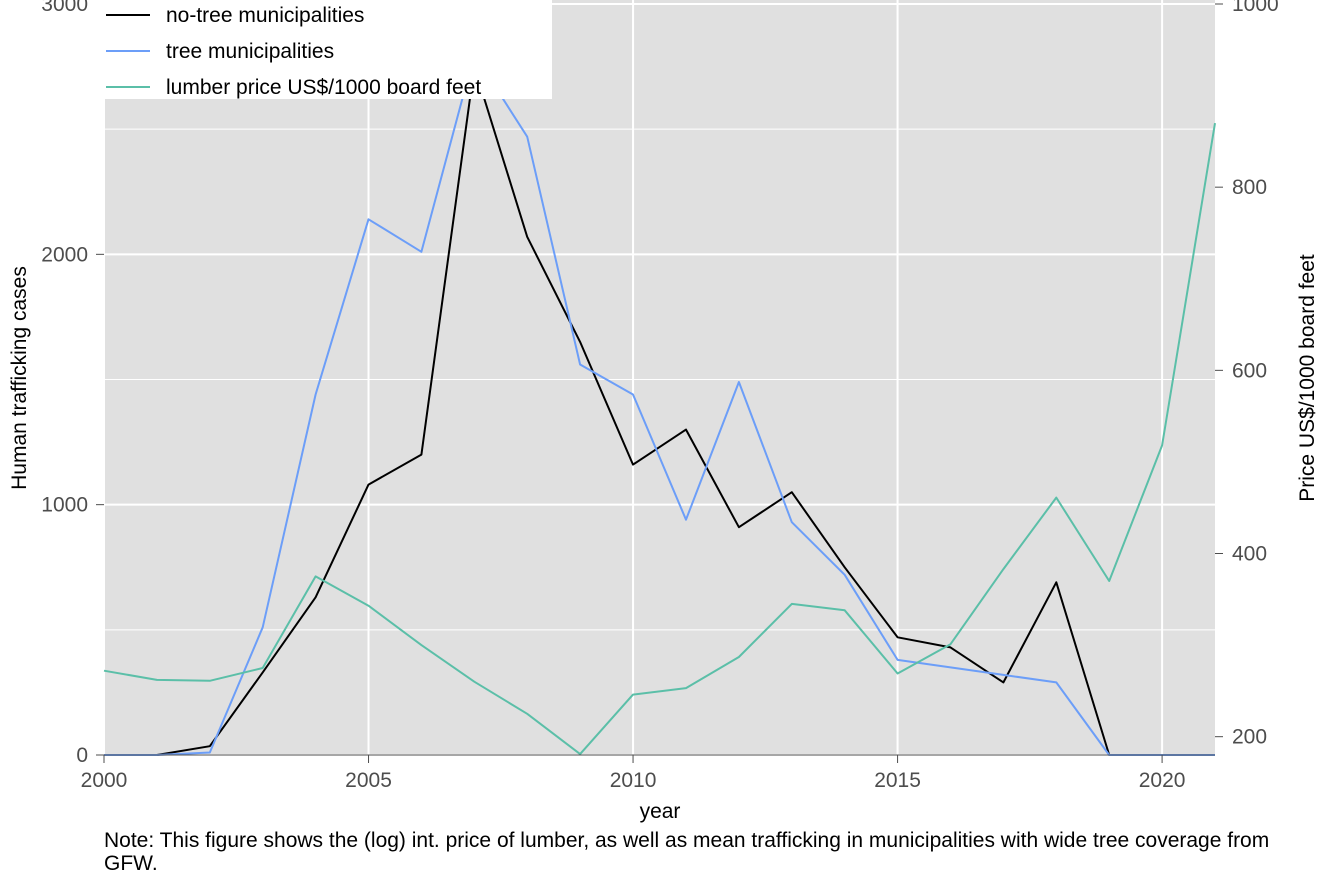 Image resolution: width=1320 pixels, height=880 pixels. I want to click on legend-label: no-tree municipalities, so click(265, 15).